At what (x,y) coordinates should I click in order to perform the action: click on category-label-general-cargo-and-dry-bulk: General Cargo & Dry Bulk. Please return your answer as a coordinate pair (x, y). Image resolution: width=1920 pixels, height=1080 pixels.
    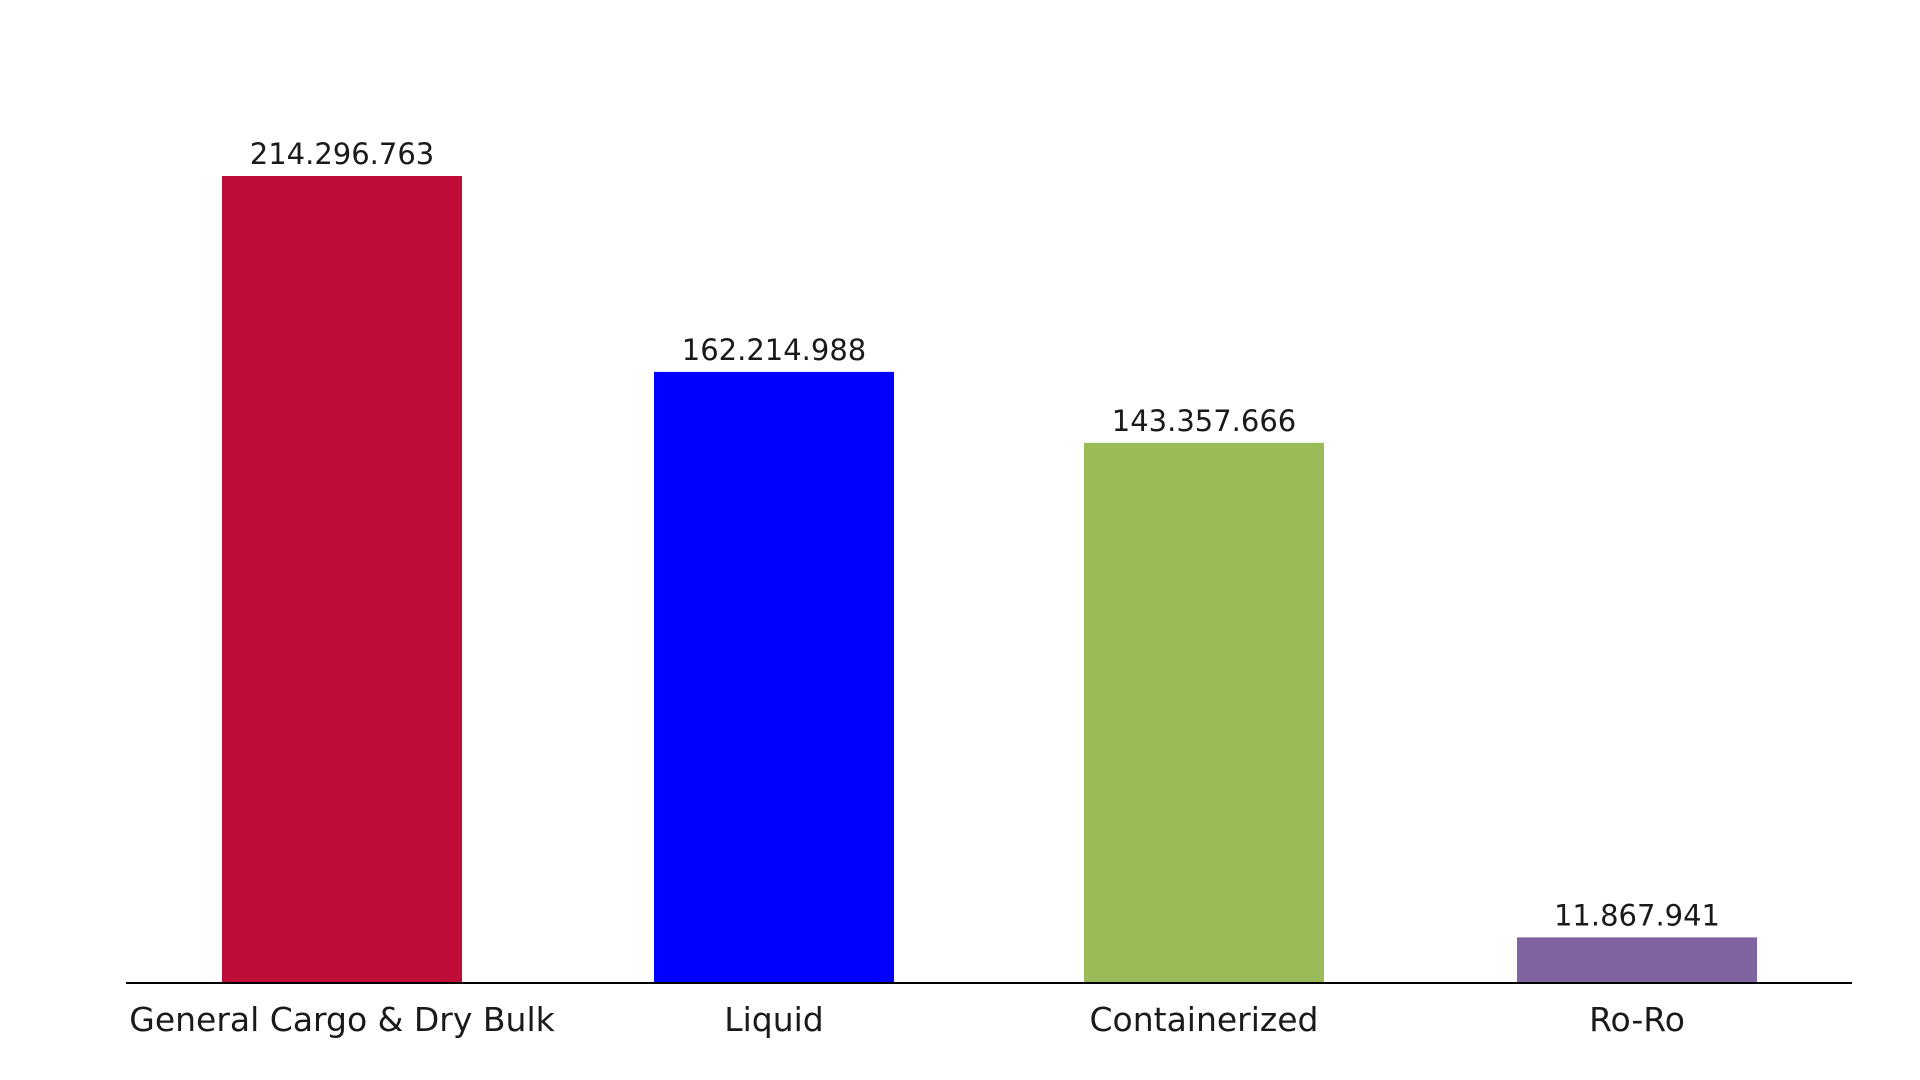
    Looking at the image, I should click on (342, 1019).